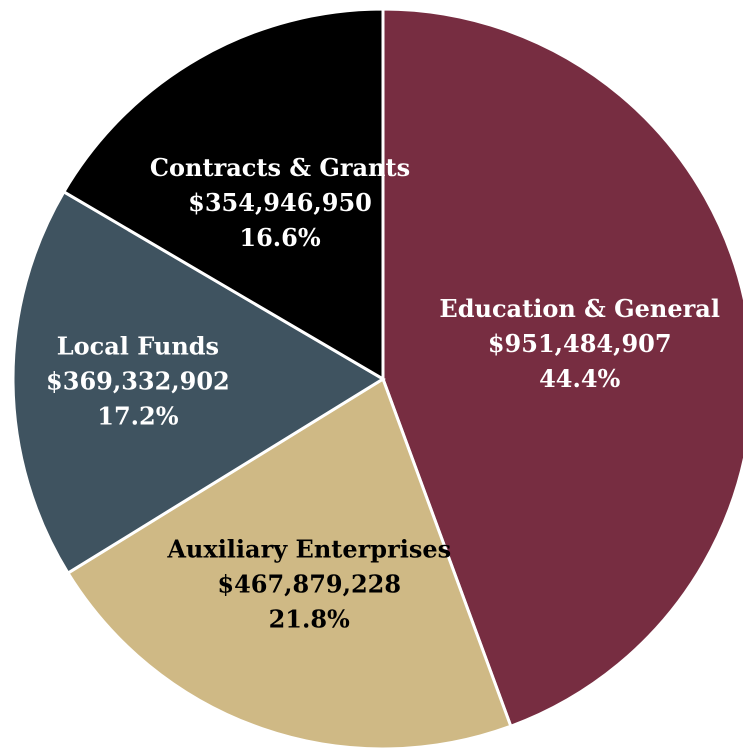  I want to click on slice-label-contracts-and-grants: Contracts & Grants $354,946,950 16.6%, so click(280, 202).